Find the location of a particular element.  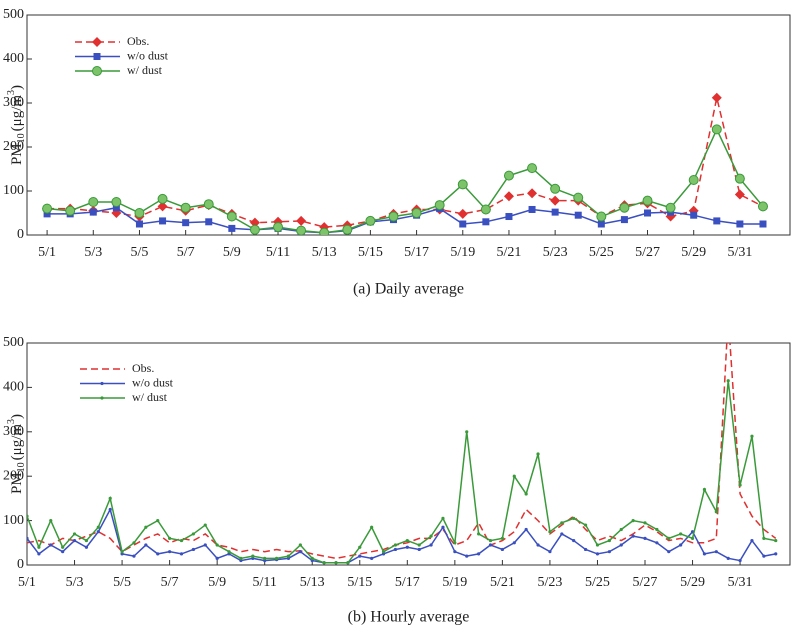

caption: (b) Hourly average is located at coordinates (409, 617).